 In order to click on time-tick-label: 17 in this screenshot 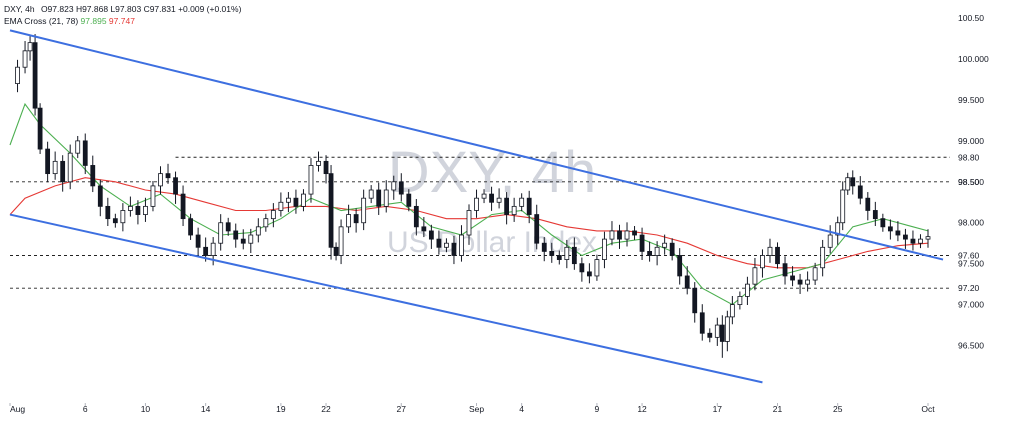, I will do `click(718, 409)`.